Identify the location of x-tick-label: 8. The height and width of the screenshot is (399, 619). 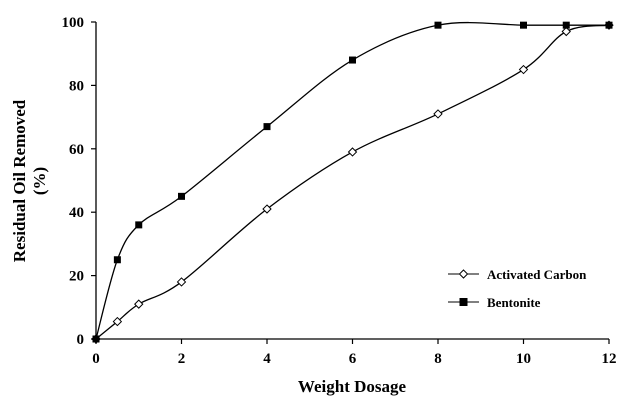
(438, 359).